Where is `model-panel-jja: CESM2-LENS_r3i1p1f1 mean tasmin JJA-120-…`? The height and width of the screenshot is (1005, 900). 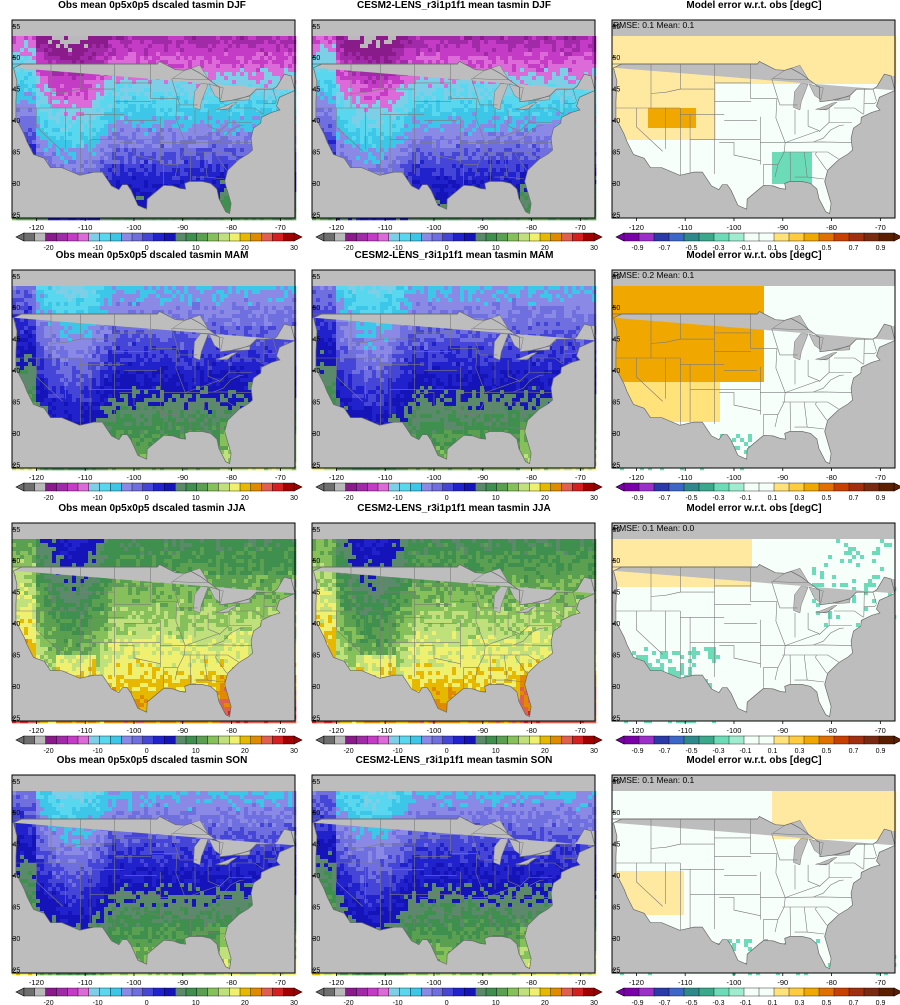 model-panel-jja: CESM2-LENS_r3i1p1f1 mean tasmin JJA-120-… is located at coordinates (460, 628).